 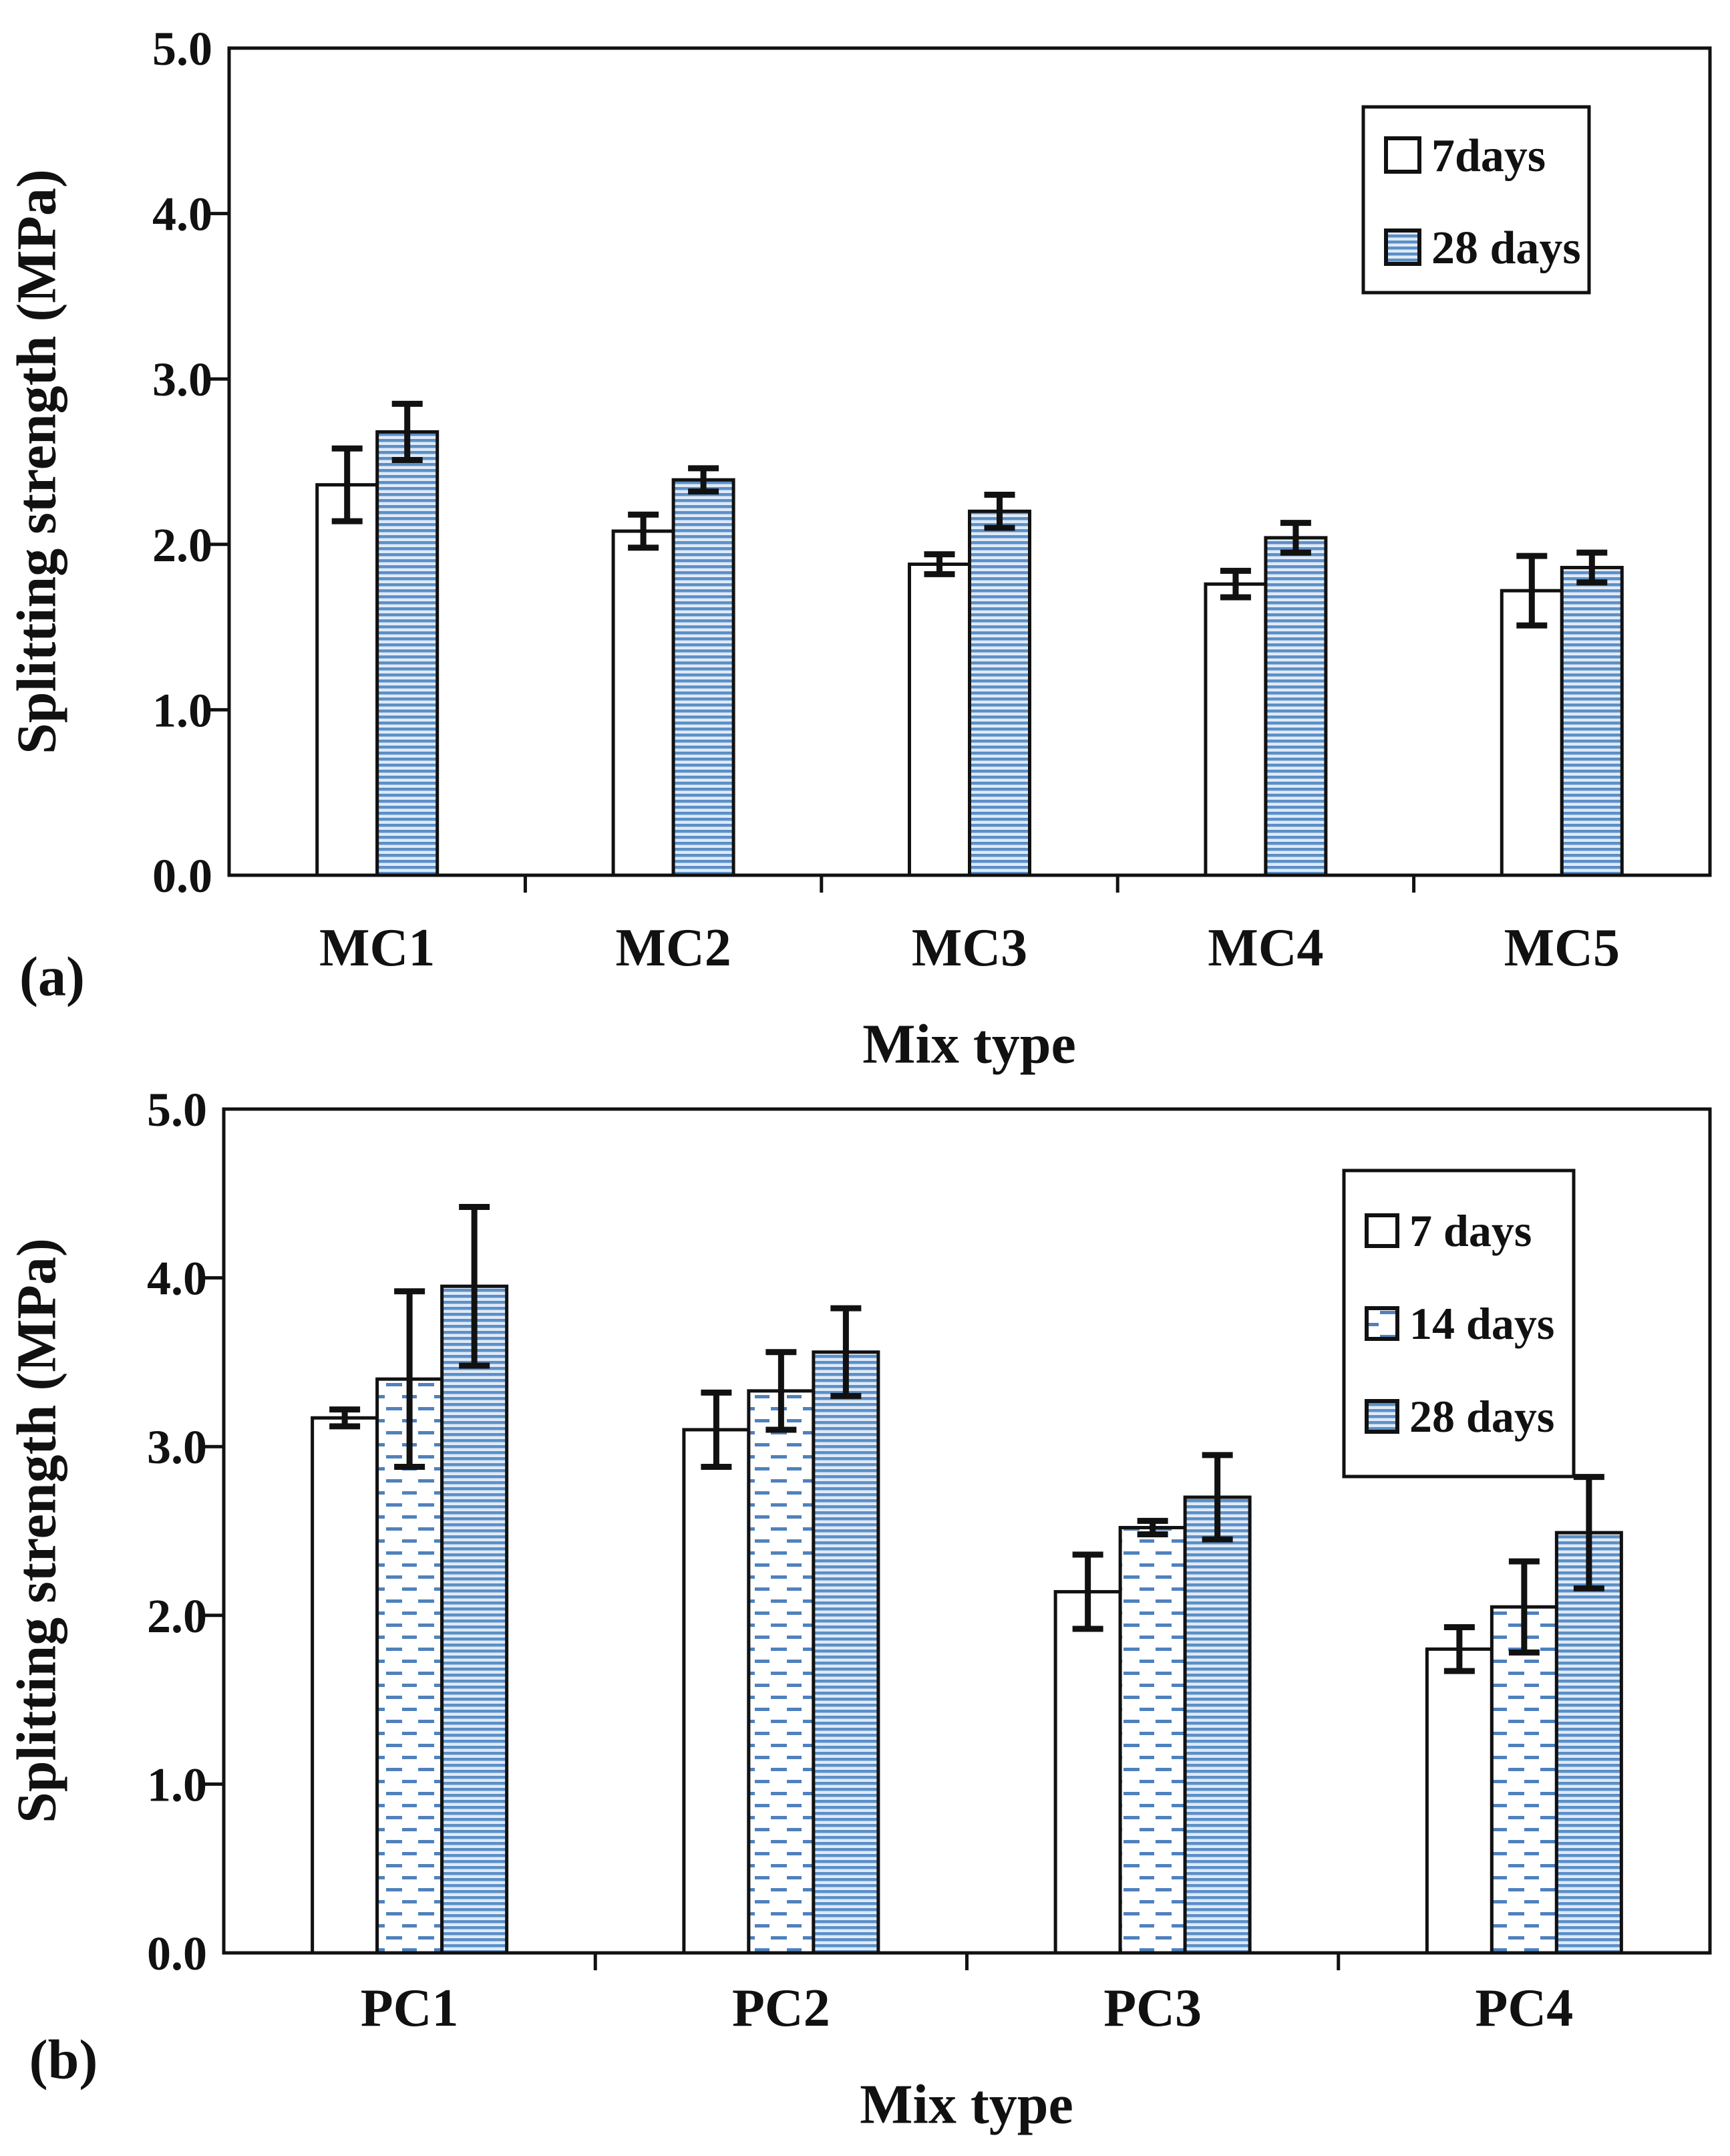 What do you see at coordinates (1236, 730) in the screenshot?
I see `bar-MC4-7days` at bounding box center [1236, 730].